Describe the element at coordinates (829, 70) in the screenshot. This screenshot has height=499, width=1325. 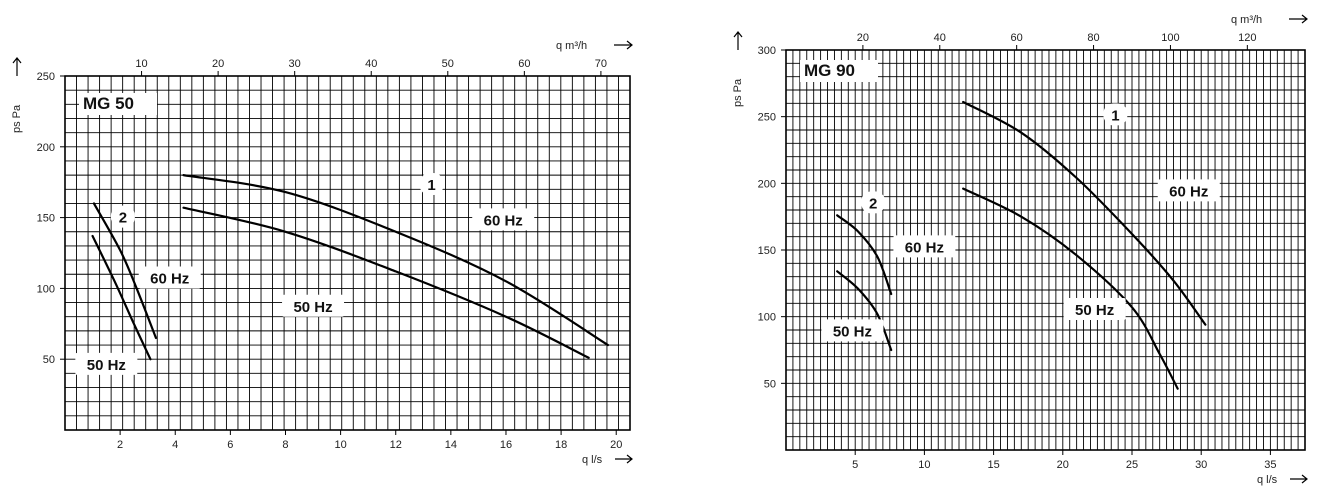
I see `mg90-title: MG 90` at that location.